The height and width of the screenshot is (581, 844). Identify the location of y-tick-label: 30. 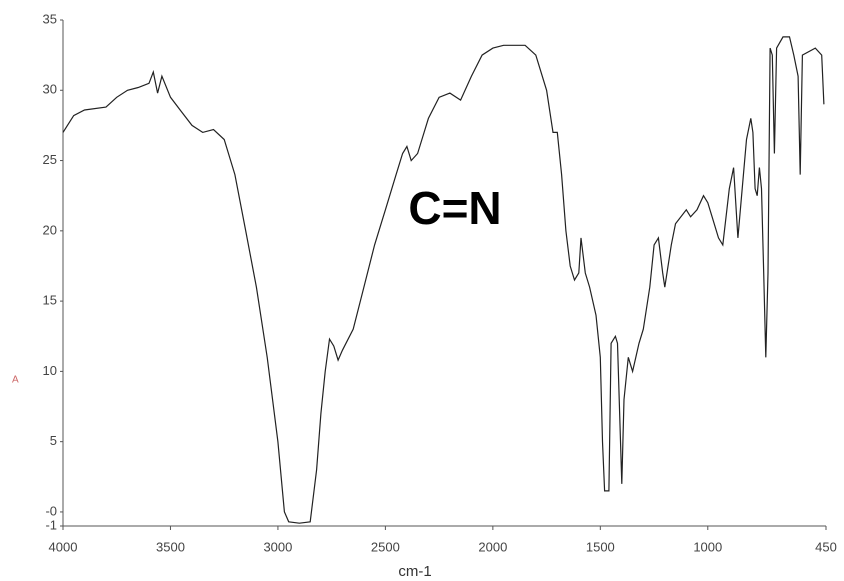
(50, 89).